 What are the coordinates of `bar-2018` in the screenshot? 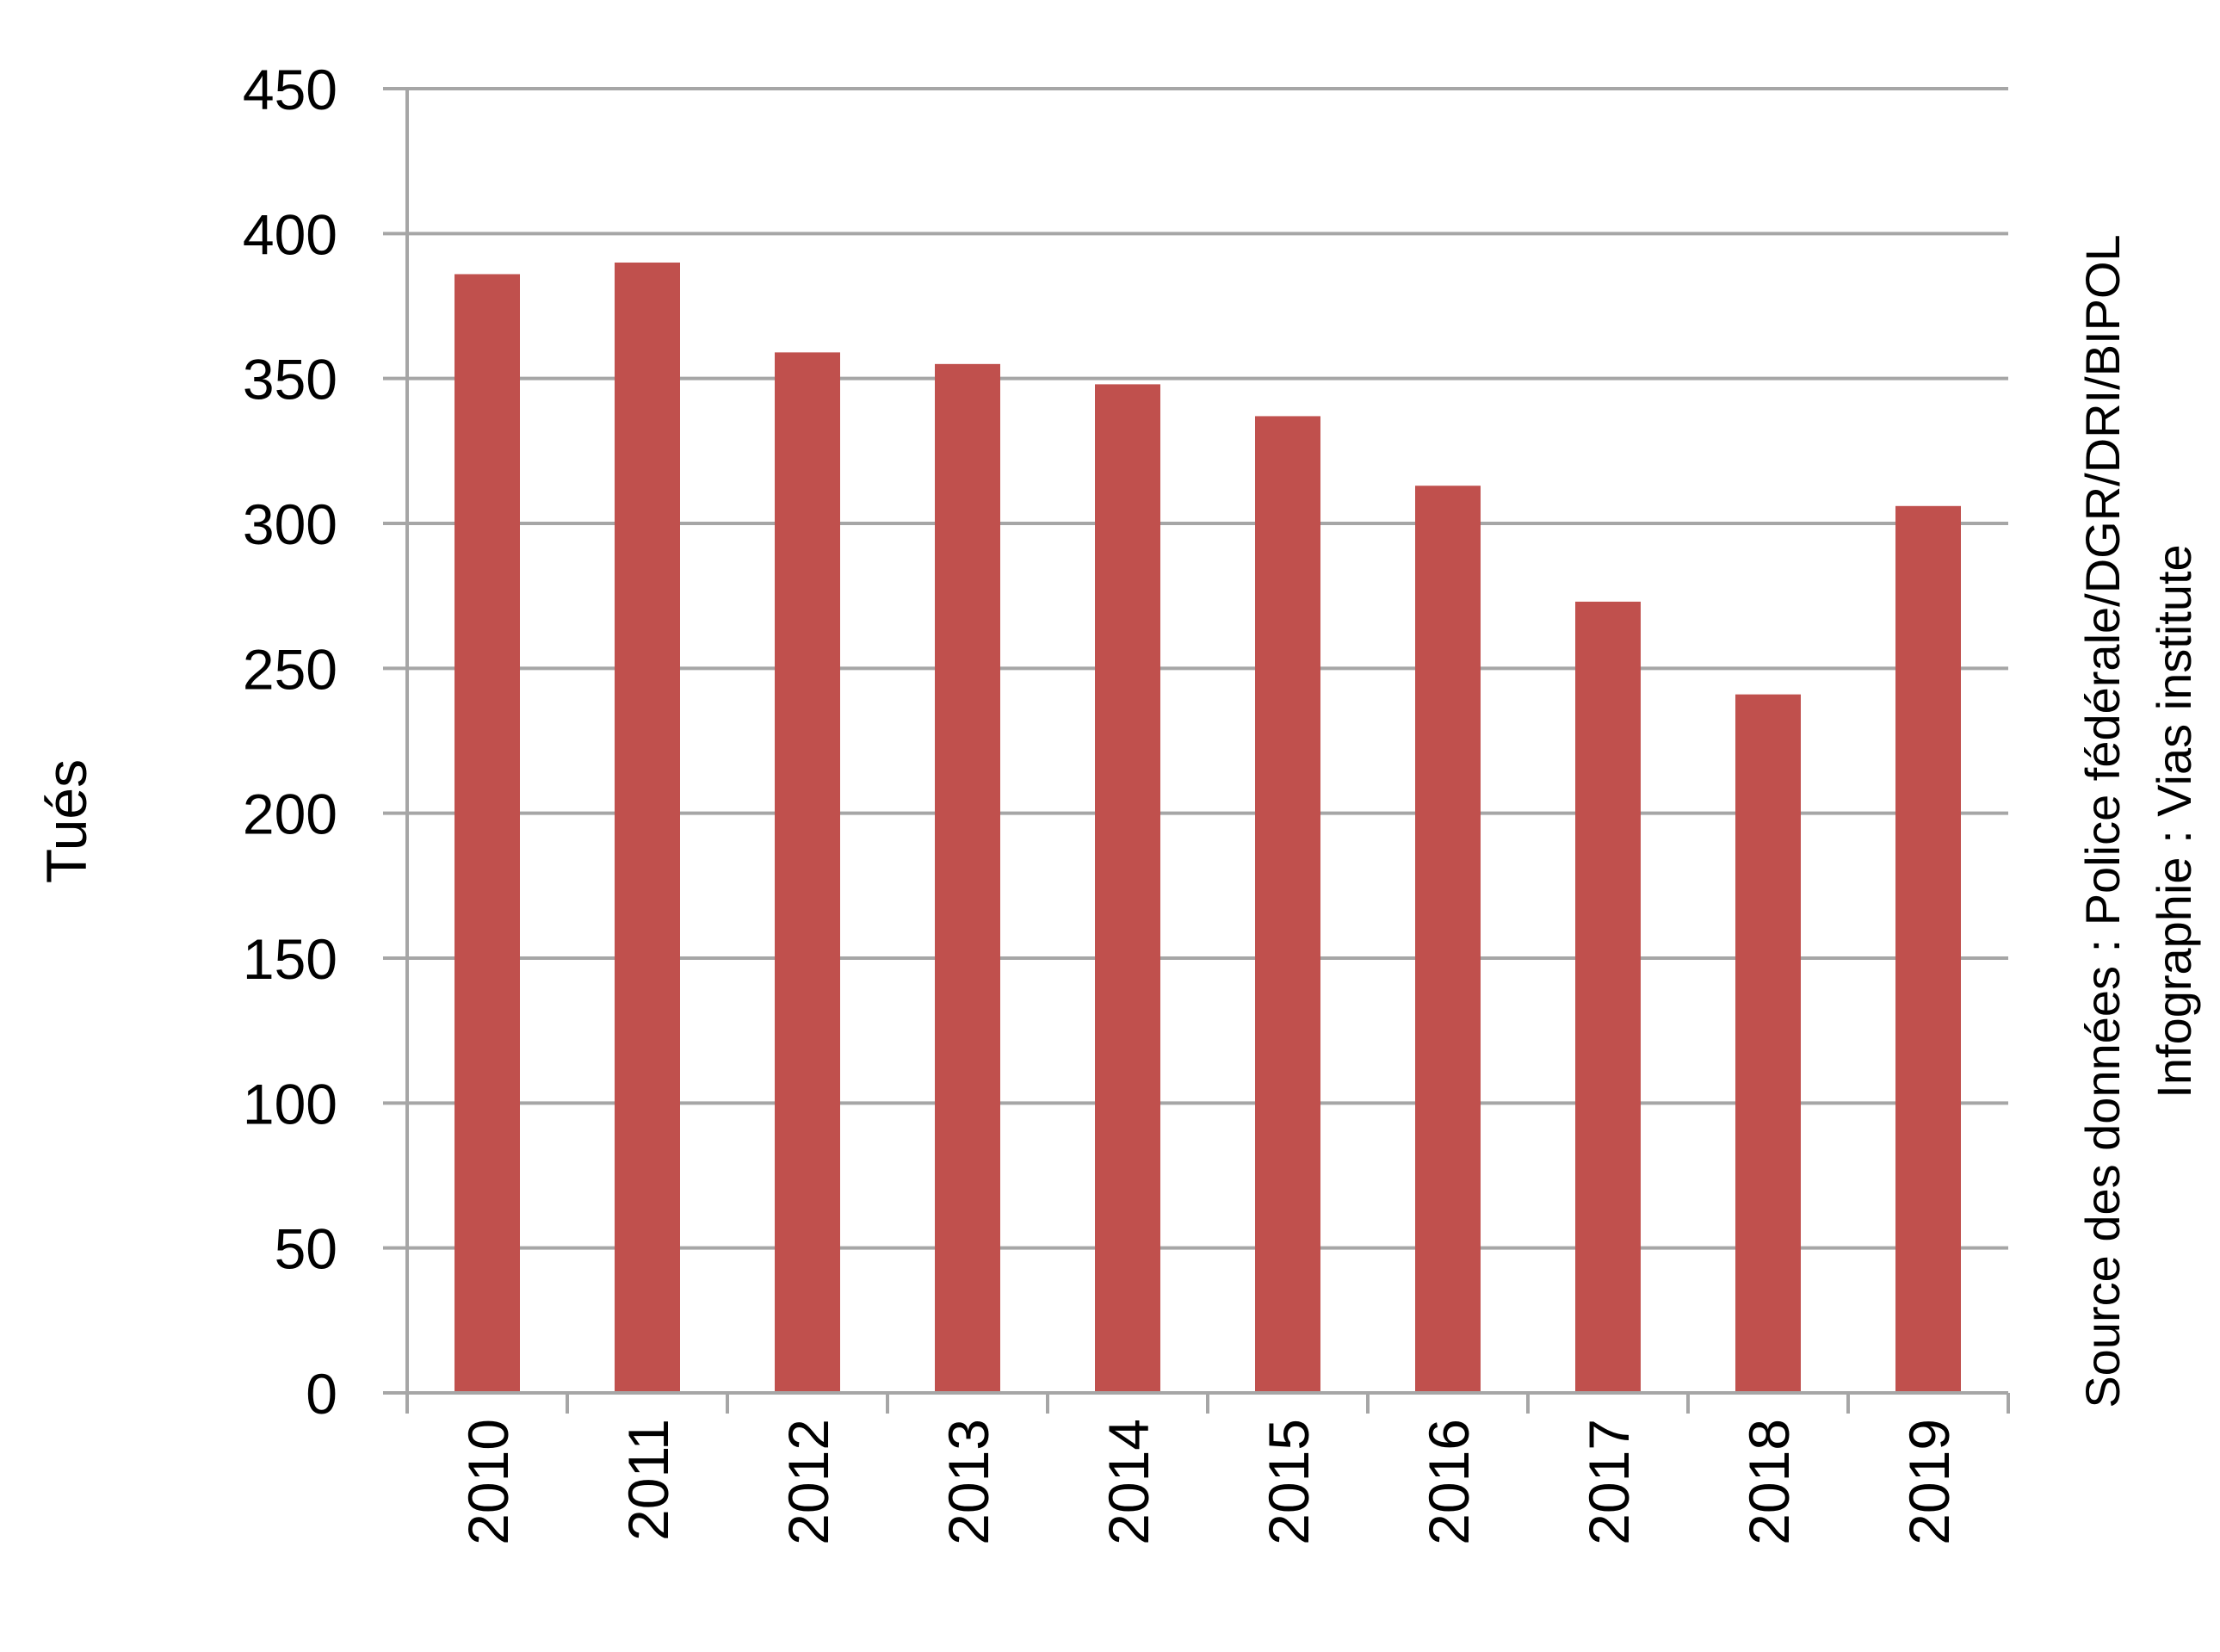 It's located at (1768, 1043).